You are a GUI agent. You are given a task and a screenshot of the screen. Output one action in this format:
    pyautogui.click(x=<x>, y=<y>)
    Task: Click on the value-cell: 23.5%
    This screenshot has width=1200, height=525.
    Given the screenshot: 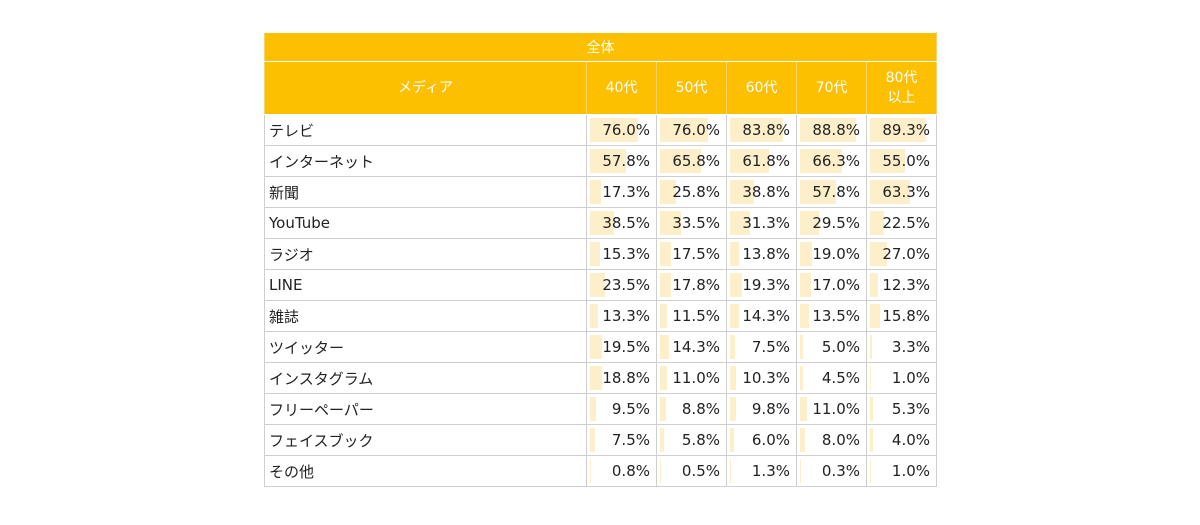 What is the action you would take?
    pyautogui.click(x=621, y=285)
    